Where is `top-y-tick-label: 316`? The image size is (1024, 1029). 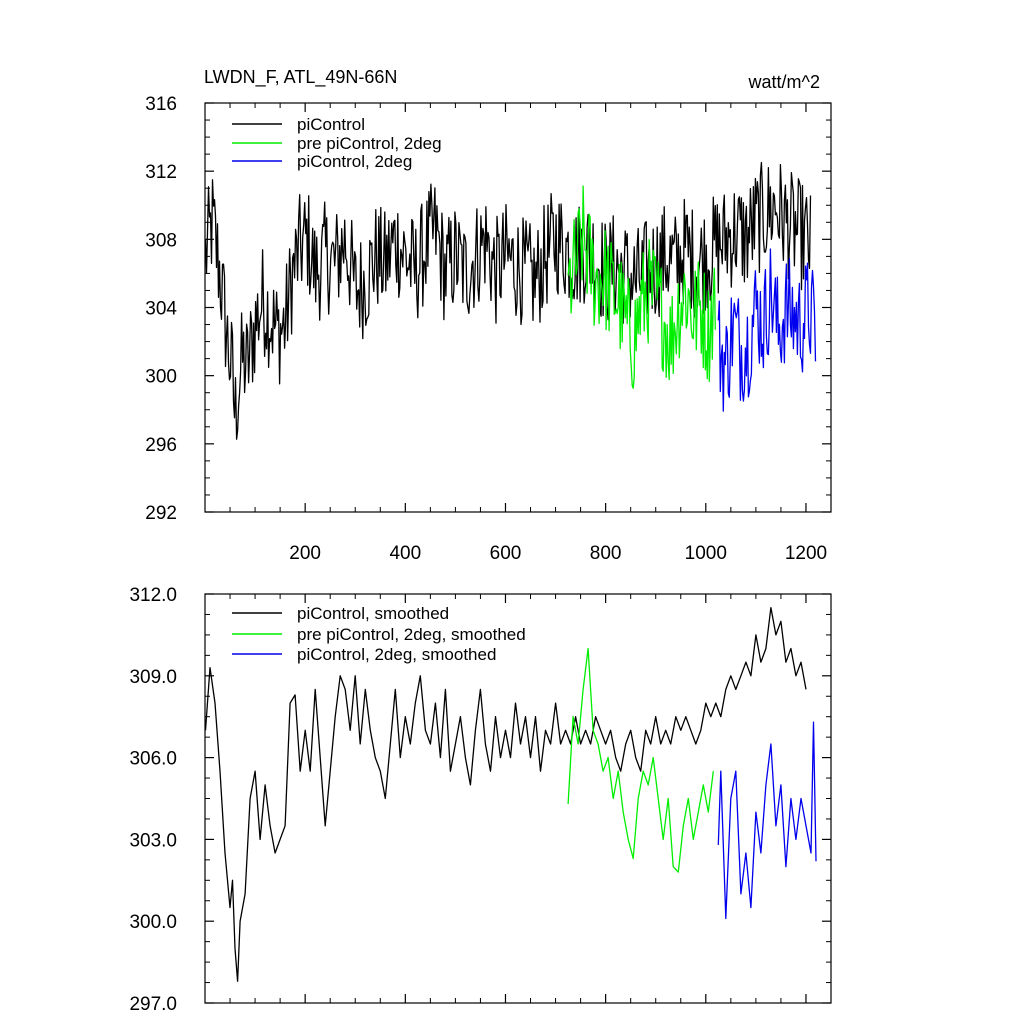
top-y-tick-label: 316 is located at coordinates (161, 104).